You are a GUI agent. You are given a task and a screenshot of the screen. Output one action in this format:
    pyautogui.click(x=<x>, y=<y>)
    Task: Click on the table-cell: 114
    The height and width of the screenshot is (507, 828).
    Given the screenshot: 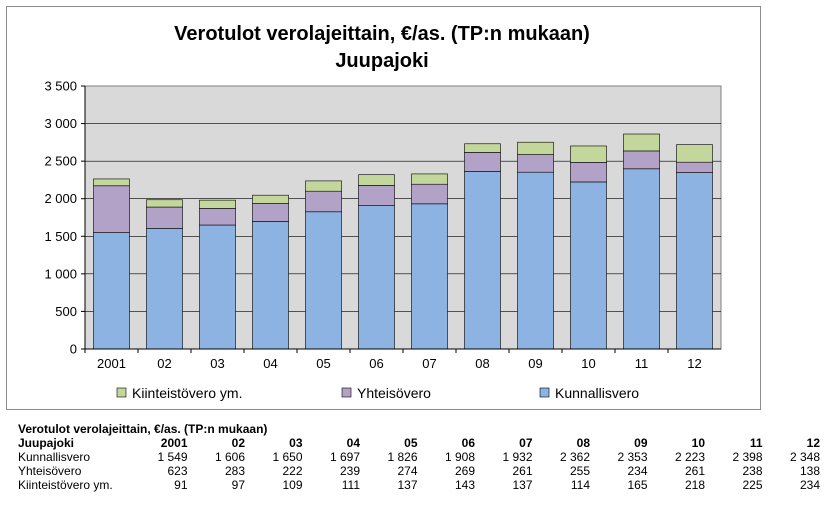 What is the action you would take?
    pyautogui.click(x=580, y=485)
    